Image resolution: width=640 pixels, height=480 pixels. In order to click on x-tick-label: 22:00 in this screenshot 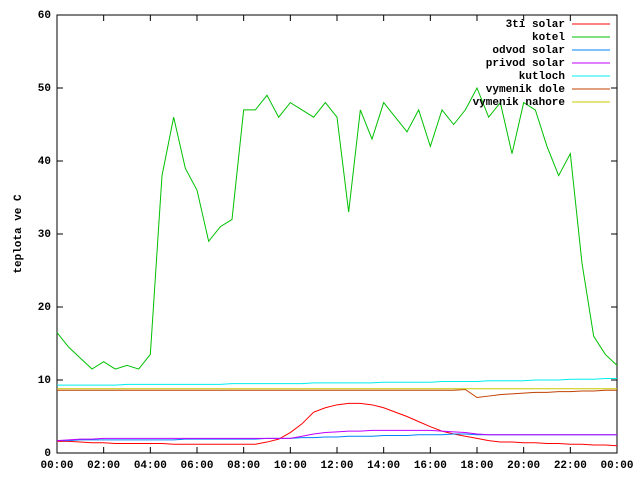, I will do `click(570, 466)`.